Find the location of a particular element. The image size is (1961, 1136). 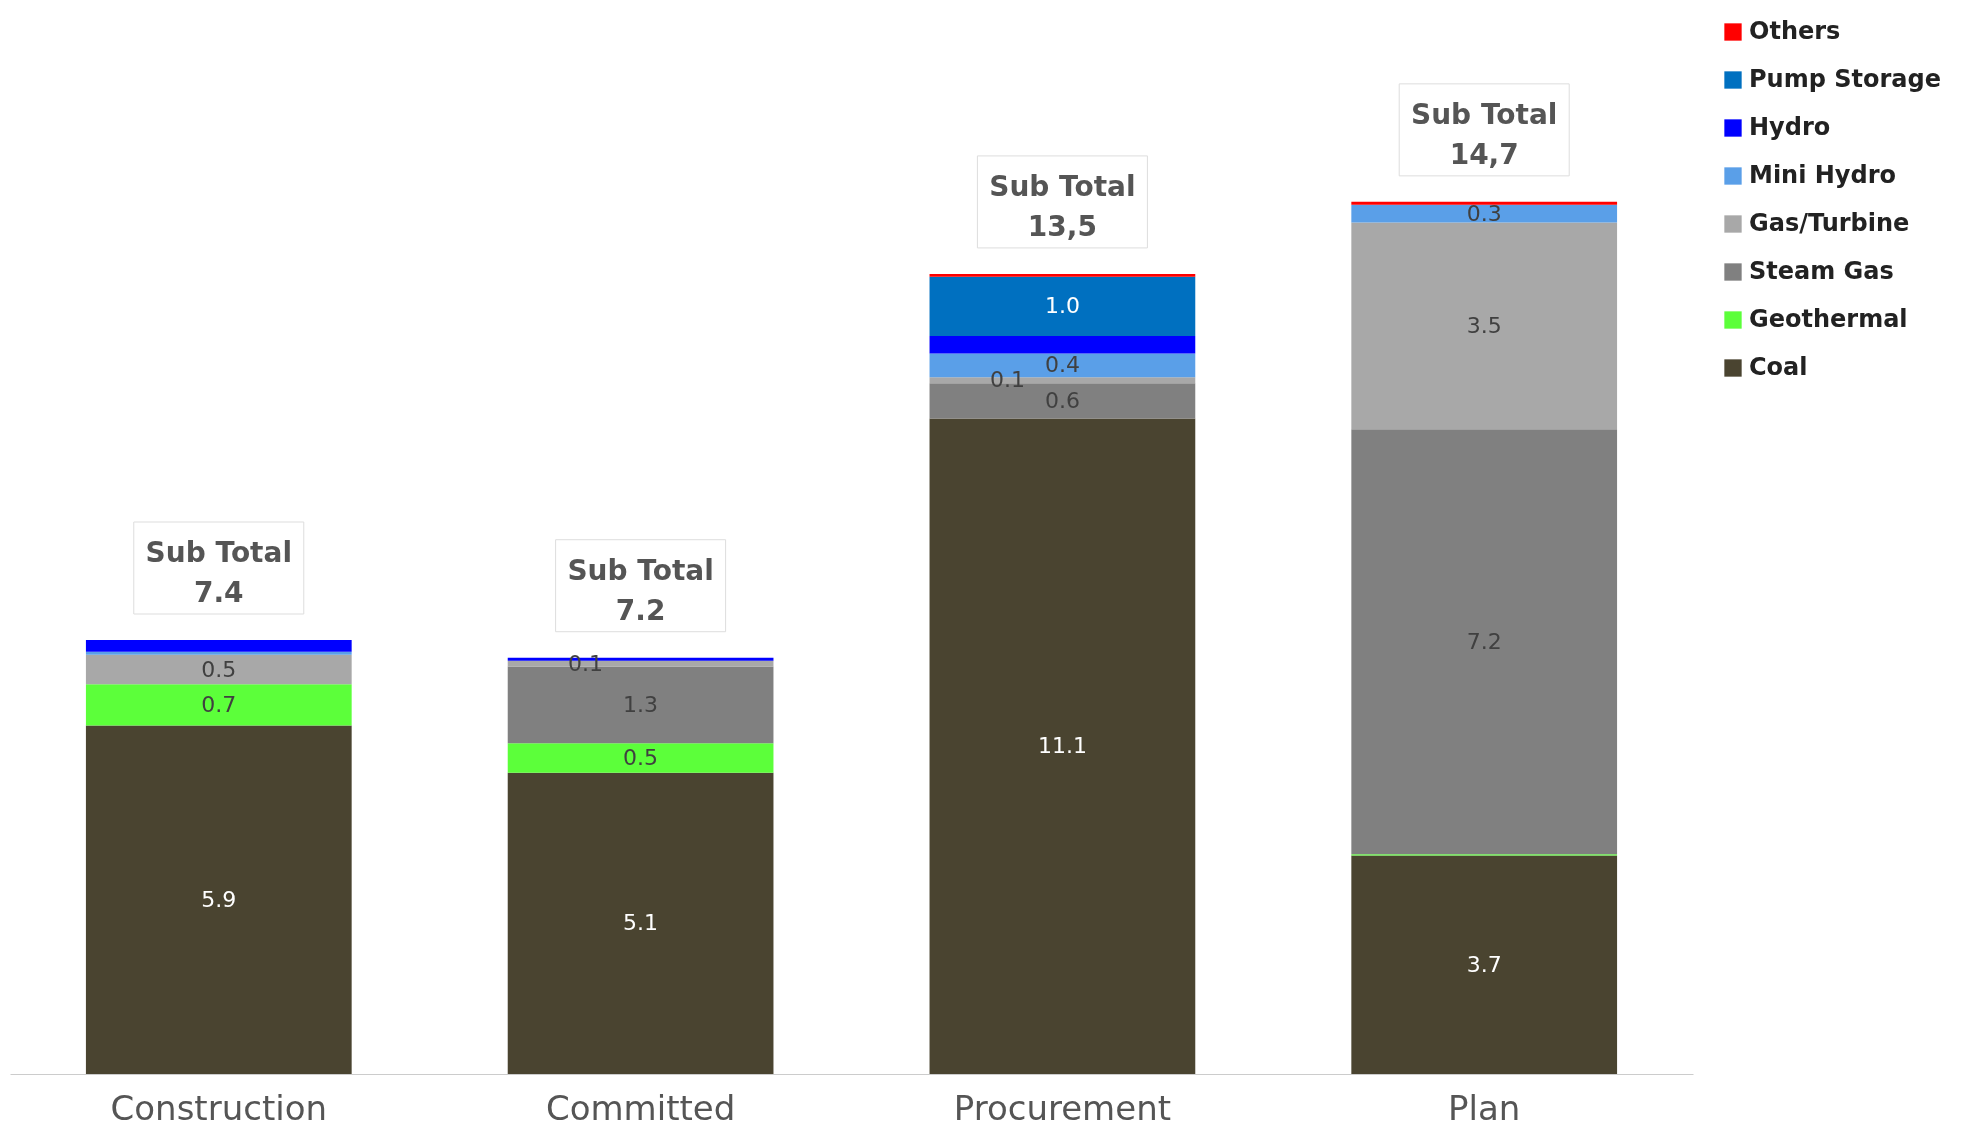

legend-label: Gas/Turbine is located at coordinates (1829, 223).